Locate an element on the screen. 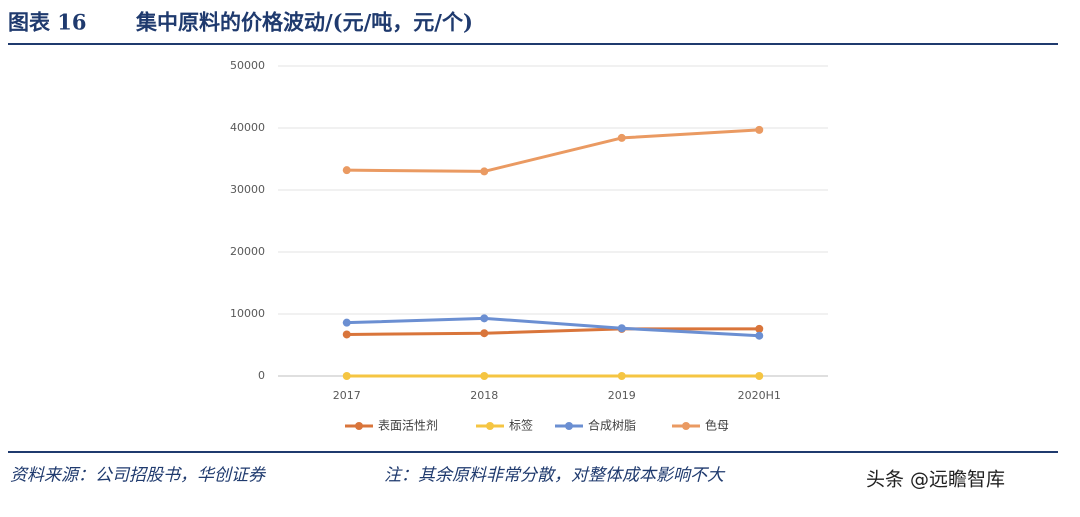  legend-label: 表面活性剂 is located at coordinates (408, 425).